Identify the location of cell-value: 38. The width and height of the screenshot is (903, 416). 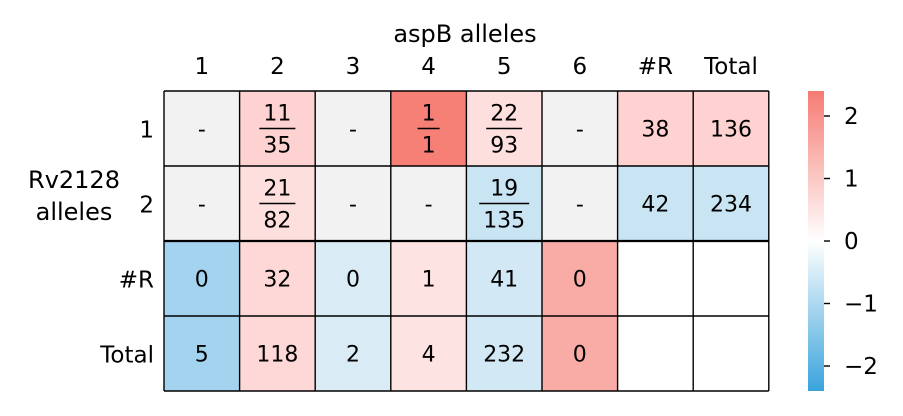
(655, 130).